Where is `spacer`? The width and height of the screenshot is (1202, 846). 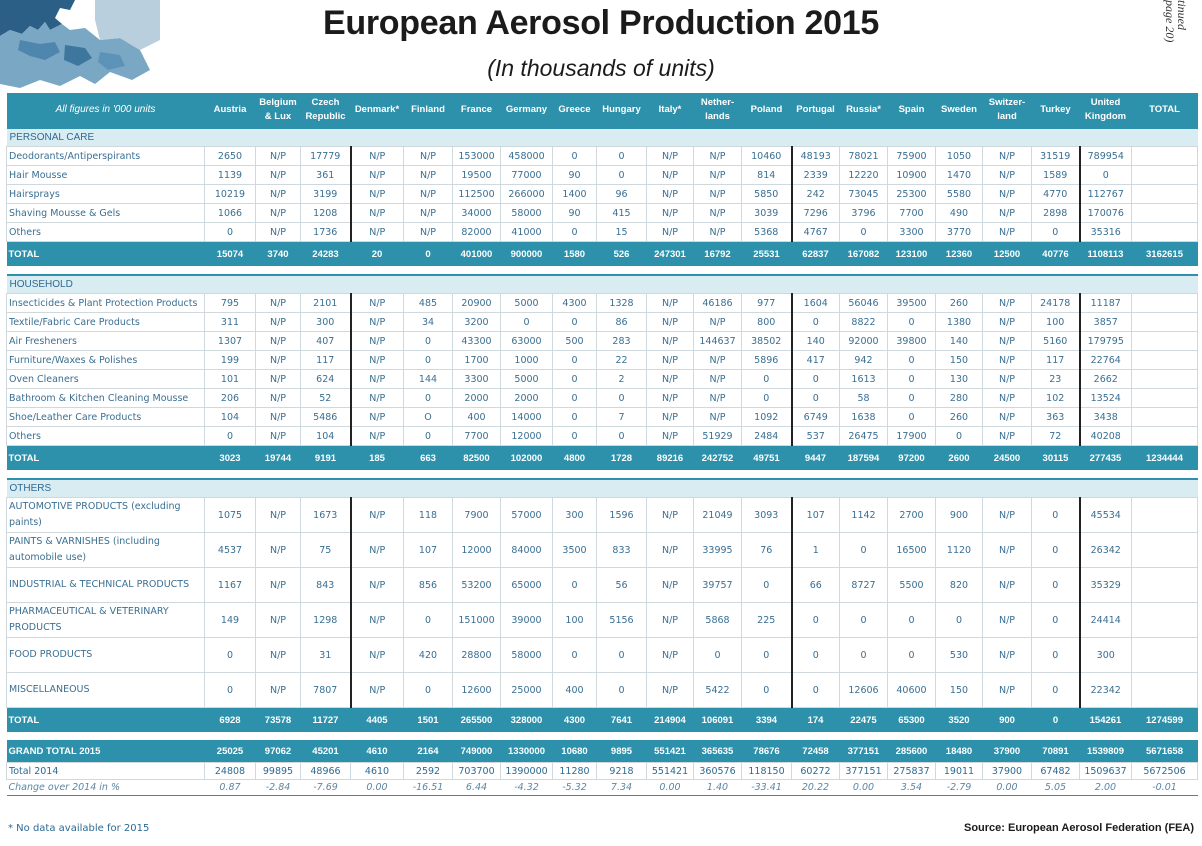
spacer is located at coordinates (602, 474).